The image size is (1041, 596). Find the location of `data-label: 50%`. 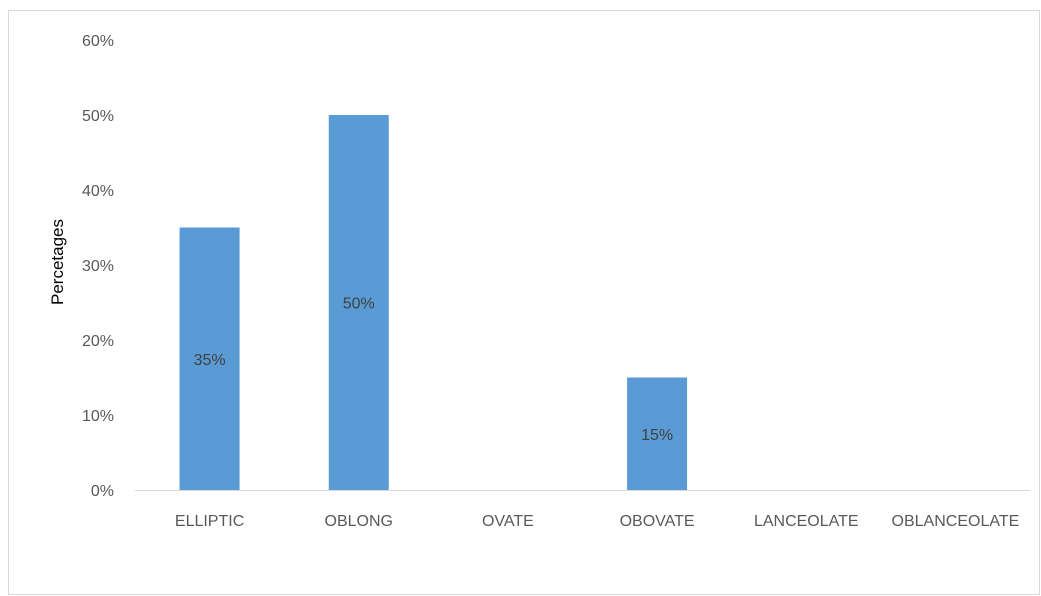

data-label: 50% is located at coordinates (359, 304).